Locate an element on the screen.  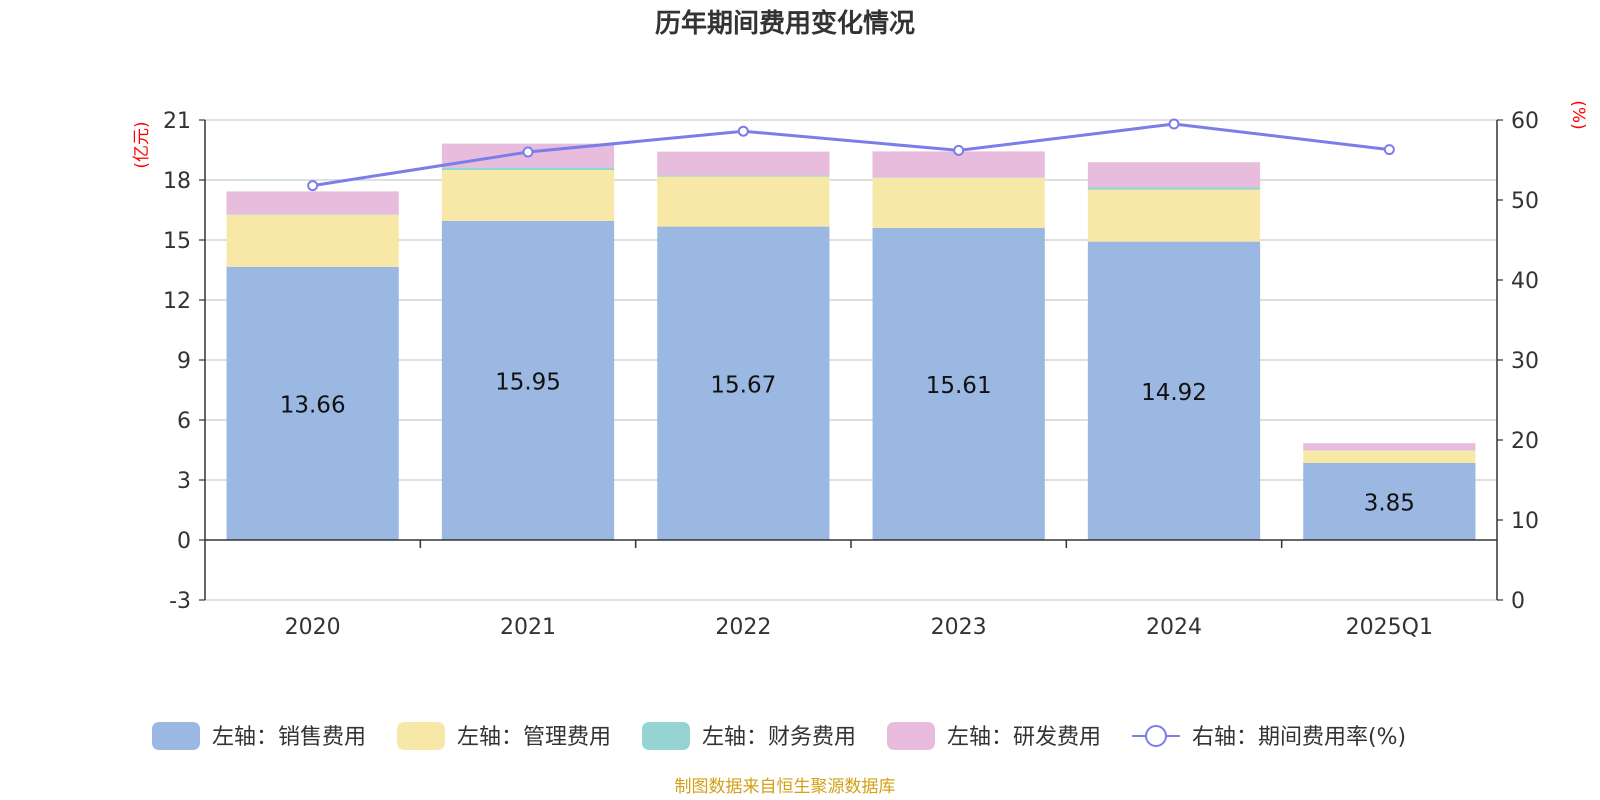
legend: 左轴：销售费用 左轴：管理费用 左轴：财务费用 左轴：研发费用 右轴：期间费用率(%) is located at coordinates (779, 736).